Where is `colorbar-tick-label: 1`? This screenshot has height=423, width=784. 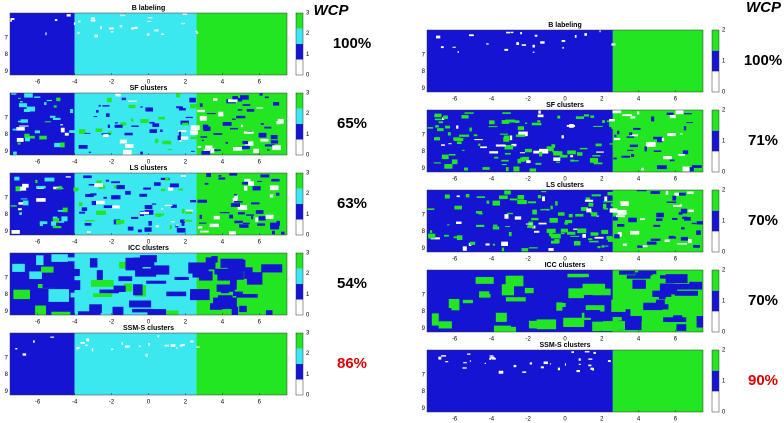
colorbar-tick-label: 1 is located at coordinates (724, 62).